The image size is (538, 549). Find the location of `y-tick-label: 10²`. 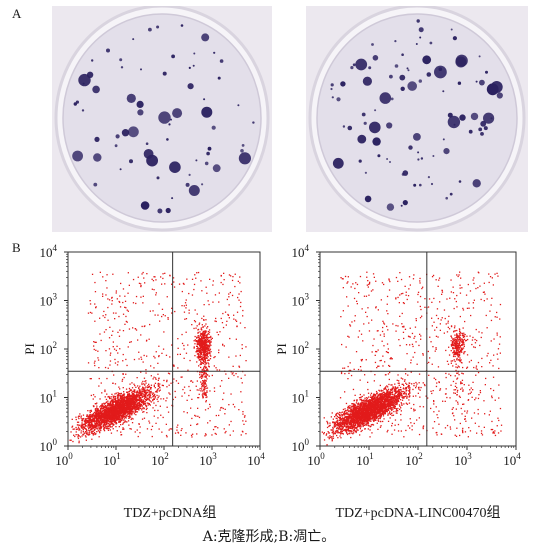

y-tick-label: 10² is located at coordinates (49, 348).